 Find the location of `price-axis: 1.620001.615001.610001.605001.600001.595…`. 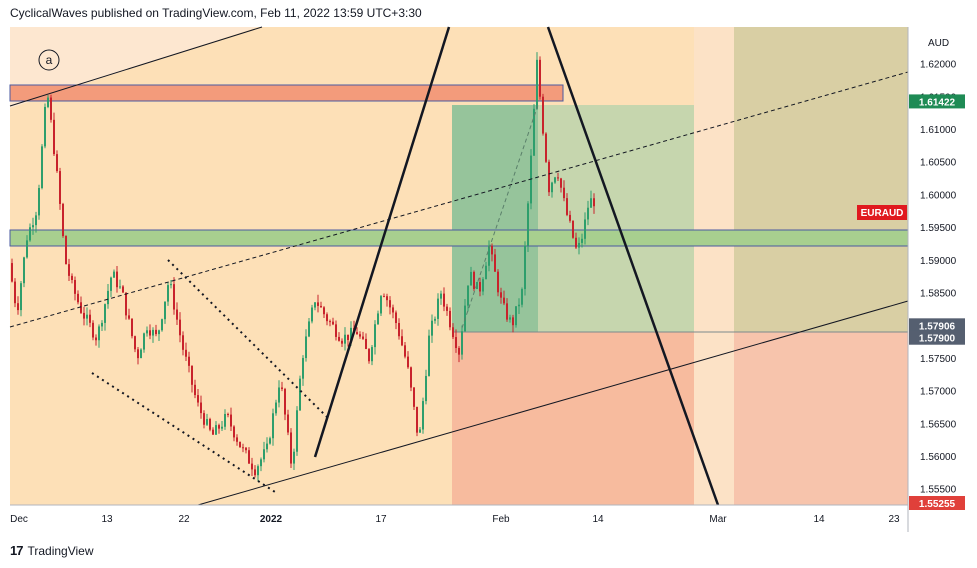

price-axis: 1.620001.615001.610001.605001.600001.595… is located at coordinates (938, 278).